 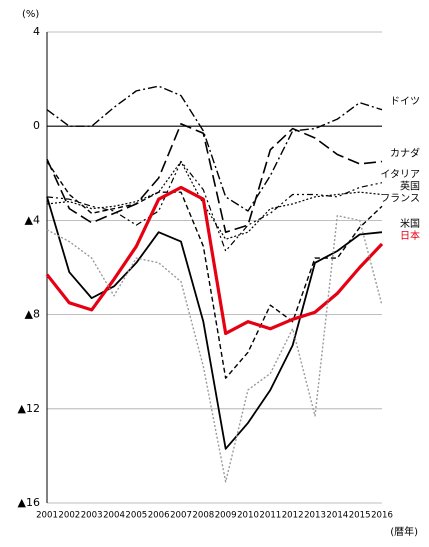 I want to click on x-tick-label: 2005, so click(x=136, y=516).